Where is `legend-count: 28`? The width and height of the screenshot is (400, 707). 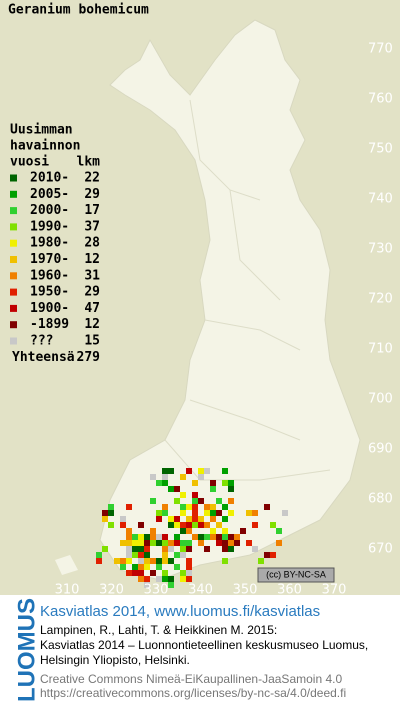 legend-count: 28 is located at coordinates (92, 243).